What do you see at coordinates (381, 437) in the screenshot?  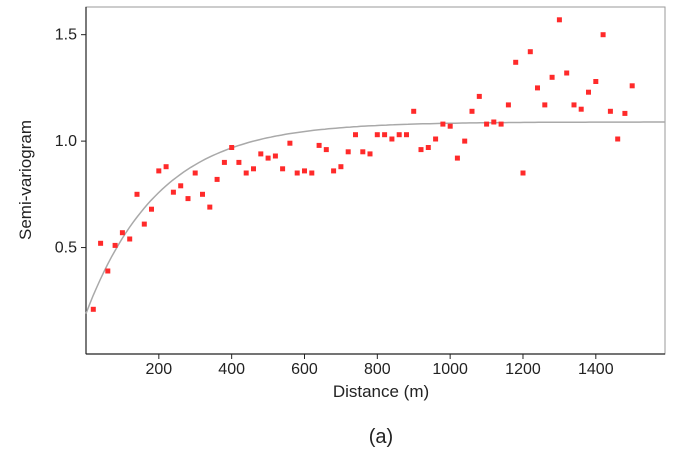 I see `figure-caption: (a)` at bounding box center [381, 437].